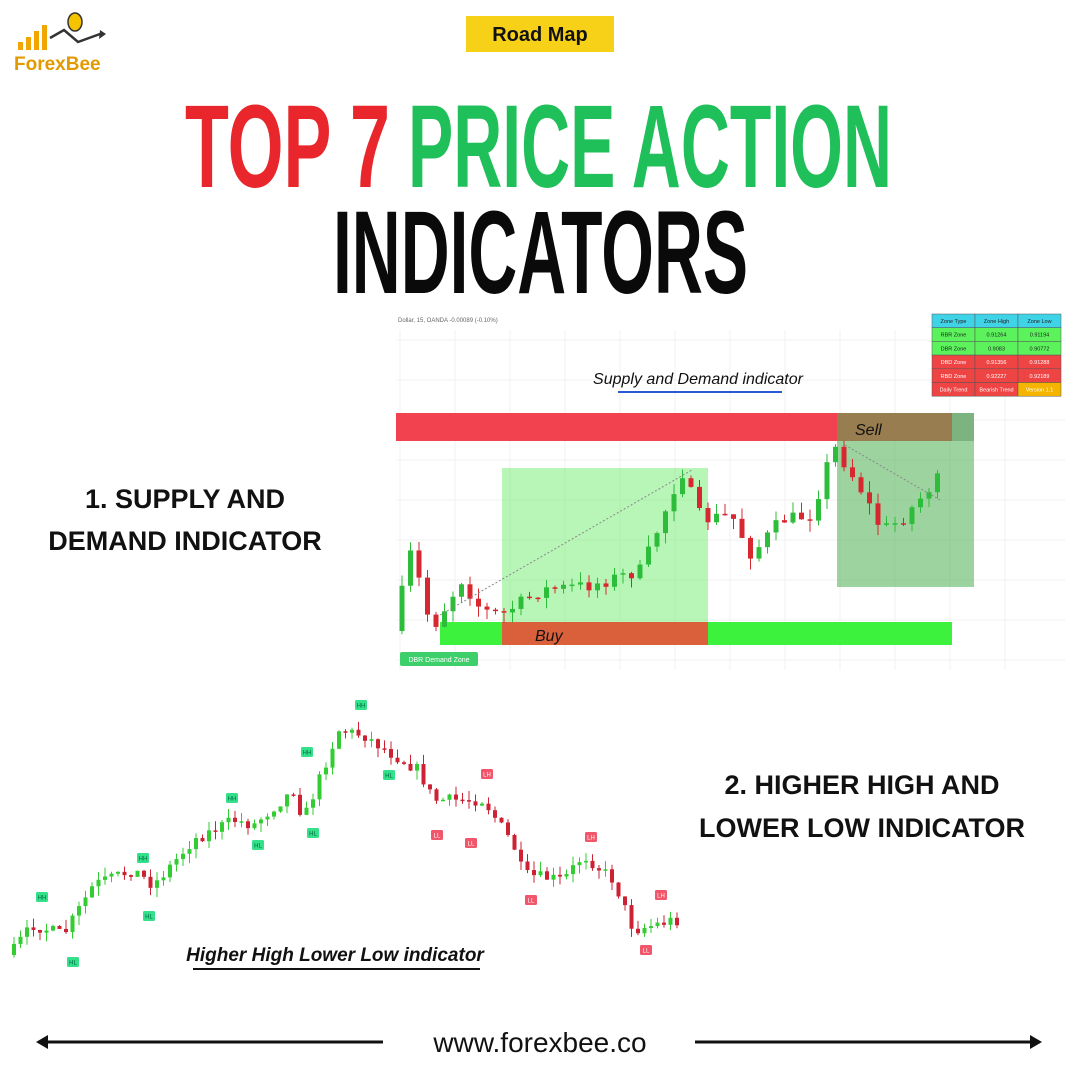  What do you see at coordinates (1040, 349) in the screenshot?
I see `table-text: 0.90772` at bounding box center [1040, 349].